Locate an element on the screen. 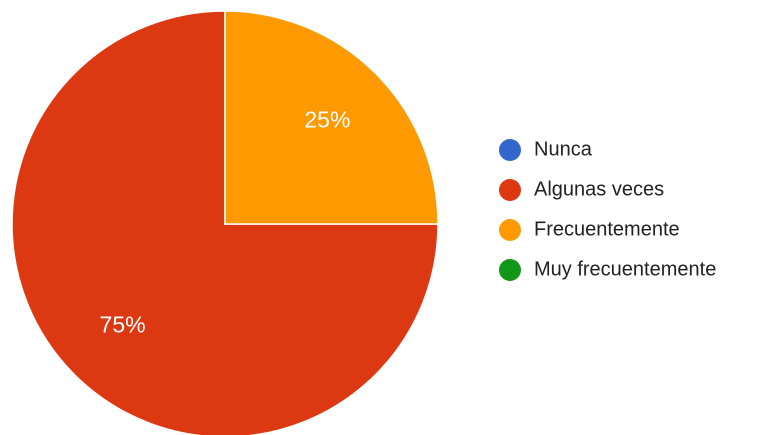  slice-label: 75% is located at coordinates (123, 324).